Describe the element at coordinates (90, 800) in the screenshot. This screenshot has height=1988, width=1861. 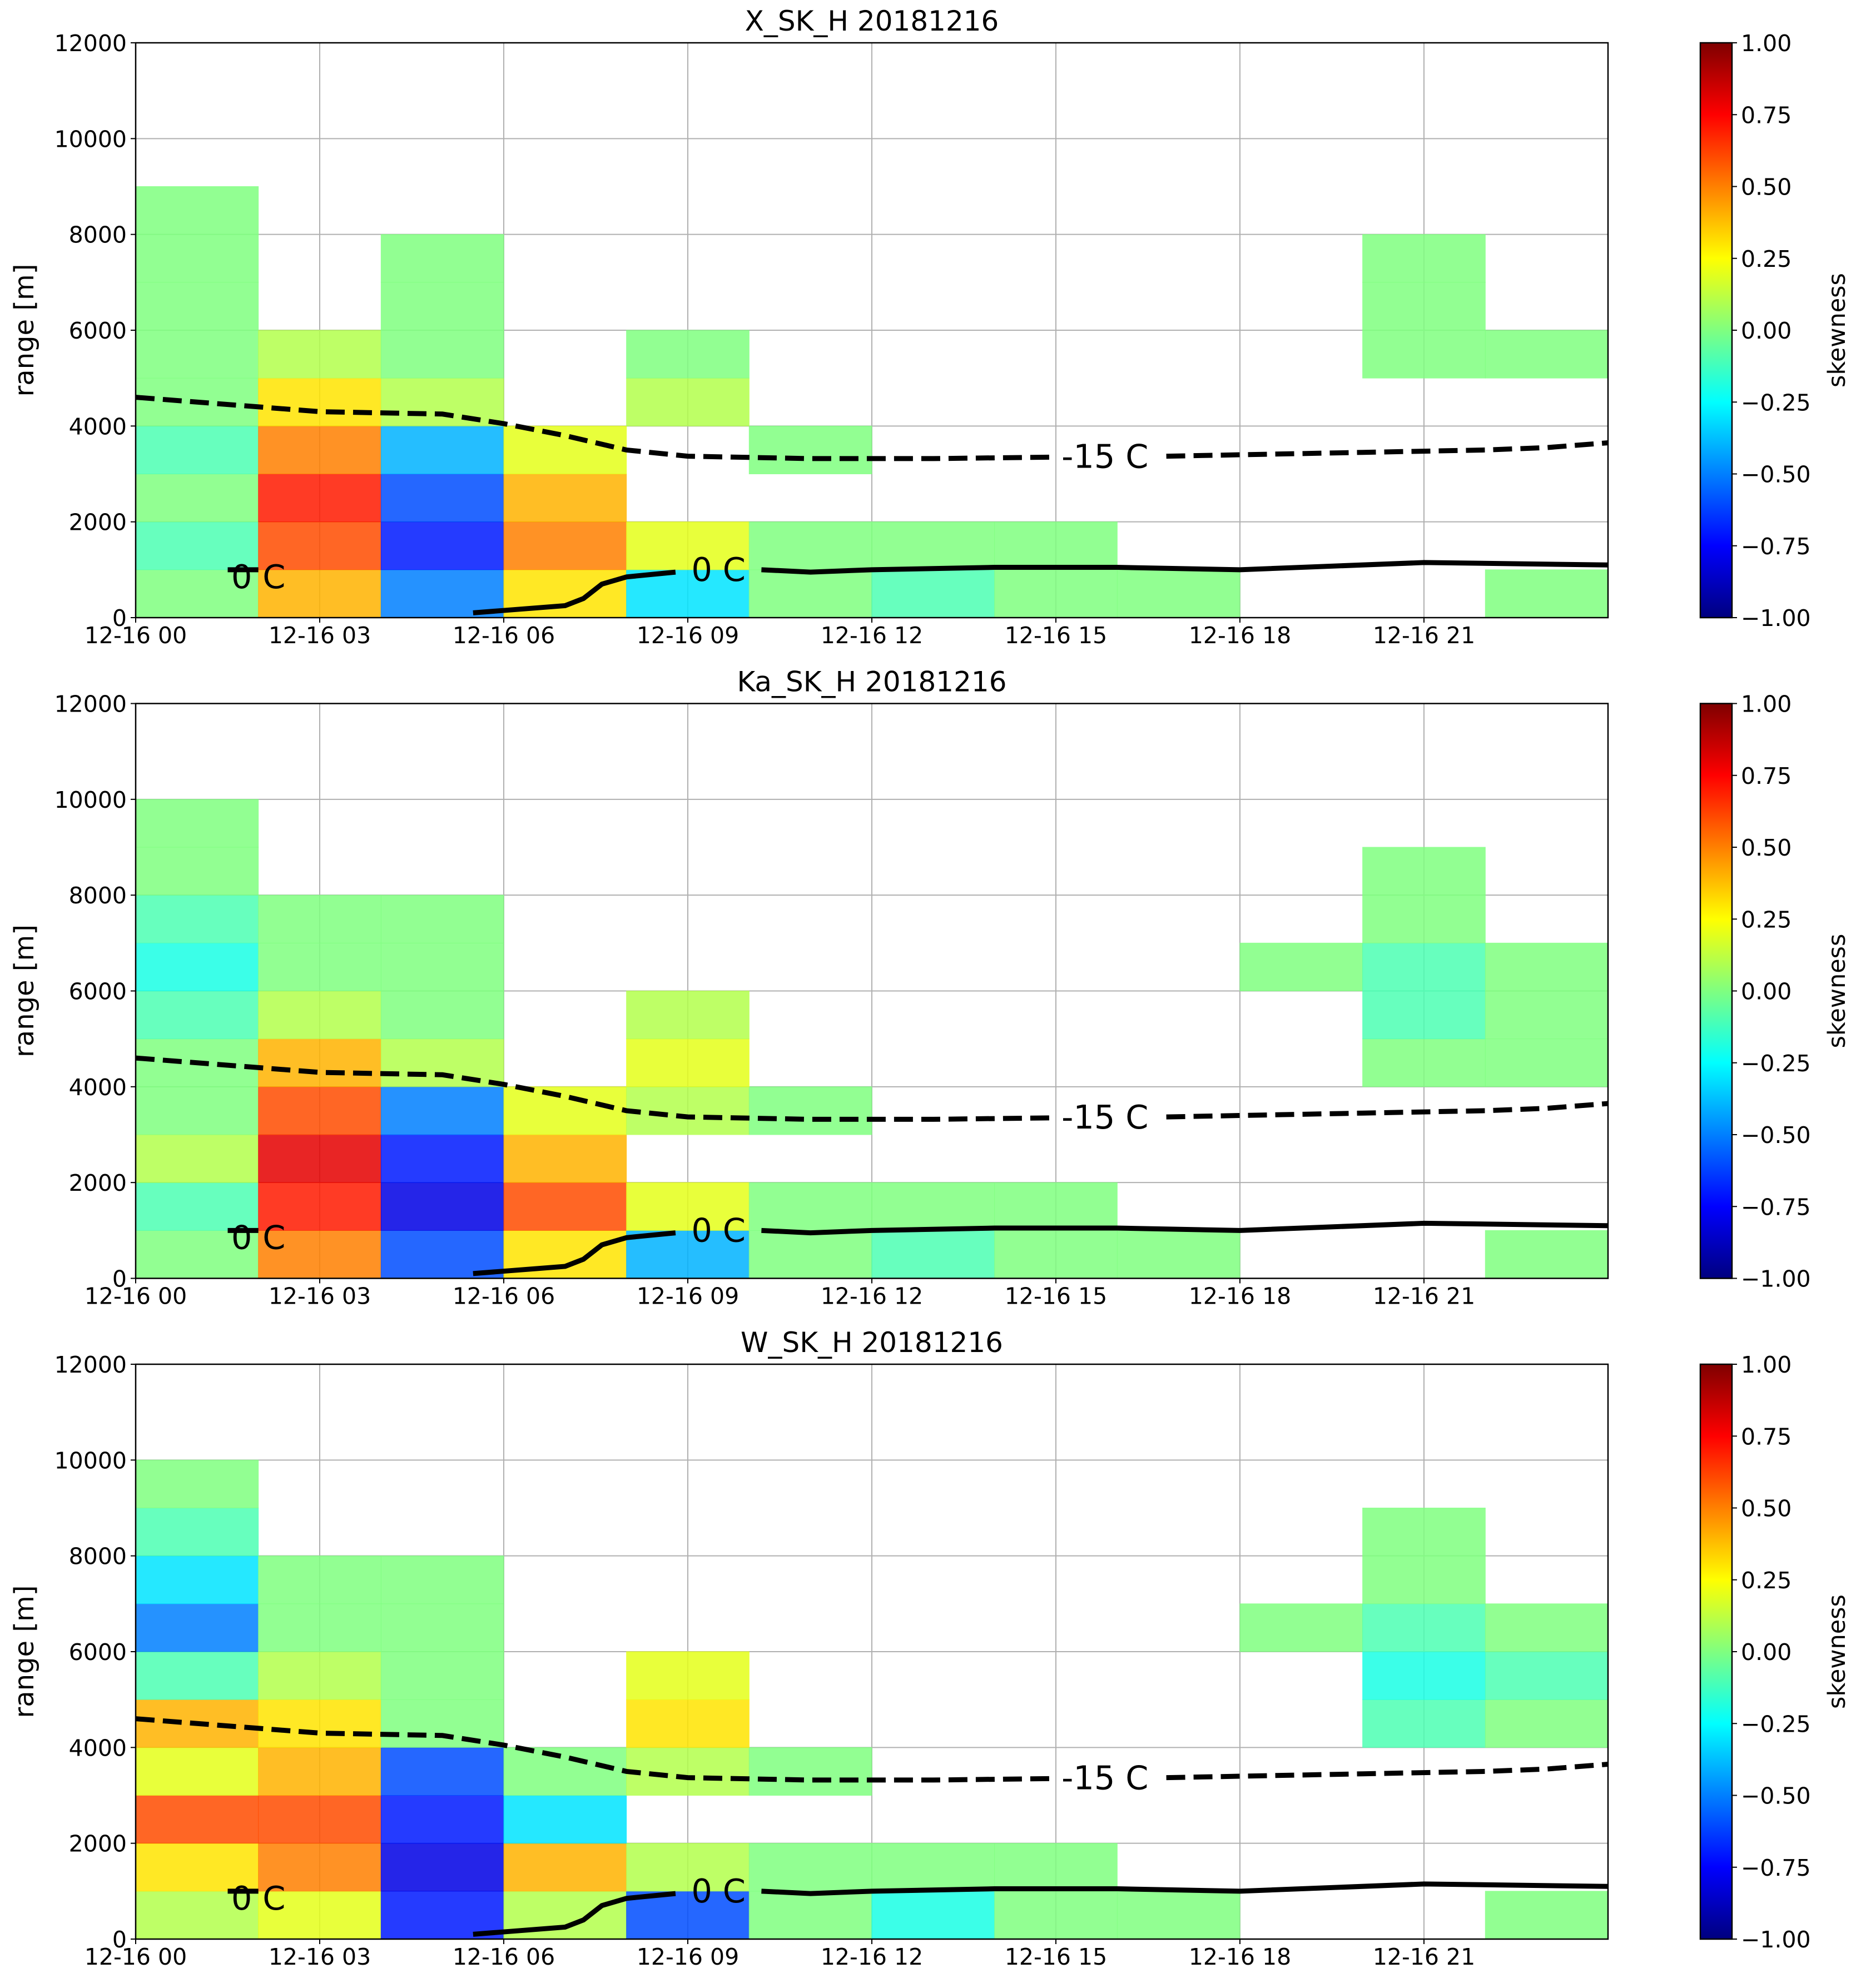
I see `y-tick-label: 10000` at that location.